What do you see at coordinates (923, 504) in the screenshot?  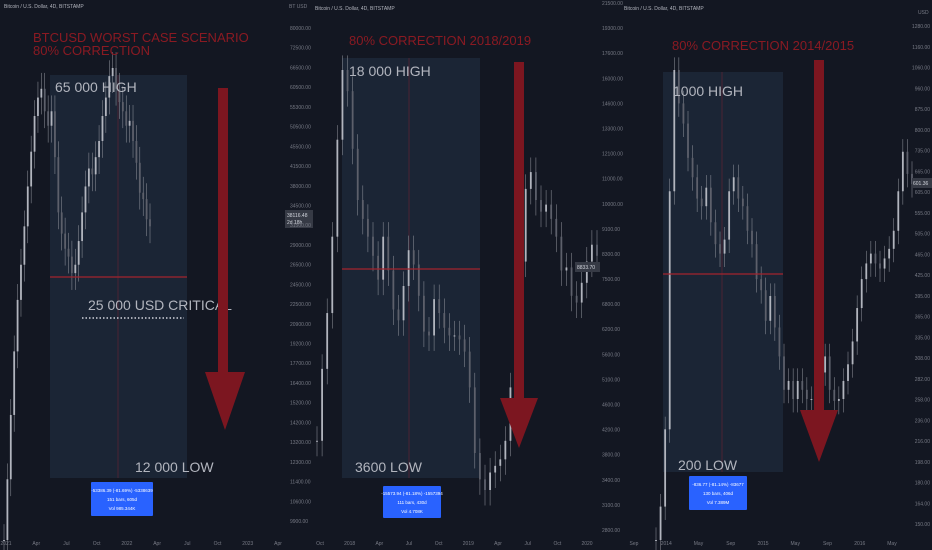 I see `y-tick-label: 164.00` at bounding box center [923, 504].